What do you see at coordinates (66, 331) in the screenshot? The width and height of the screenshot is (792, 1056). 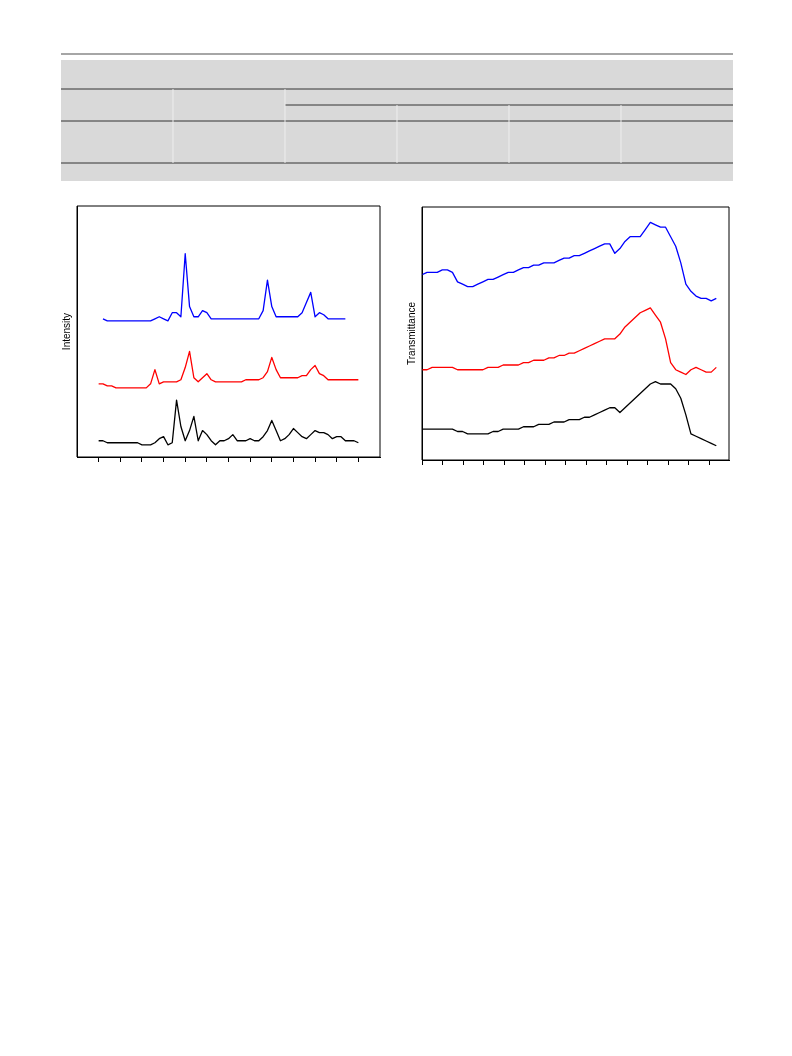 I see `y-axis-title: Intensity` at bounding box center [66, 331].